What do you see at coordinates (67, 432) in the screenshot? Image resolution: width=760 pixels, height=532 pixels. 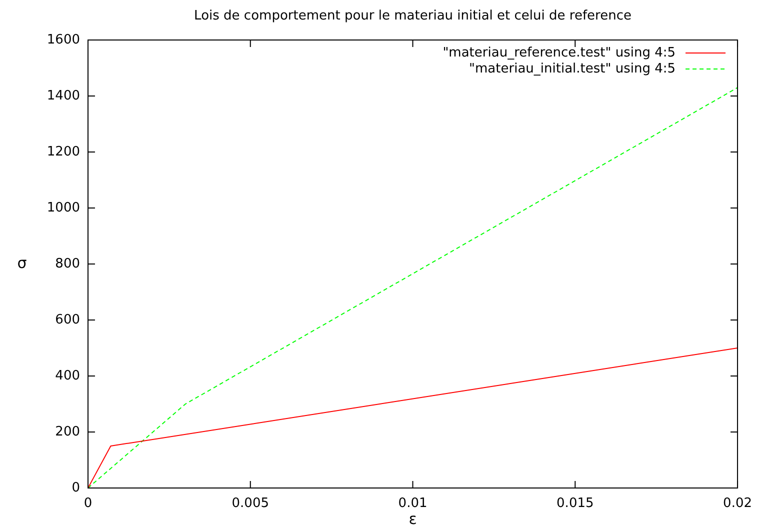 I see `y-tick-label: 200` at bounding box center [67, 432].